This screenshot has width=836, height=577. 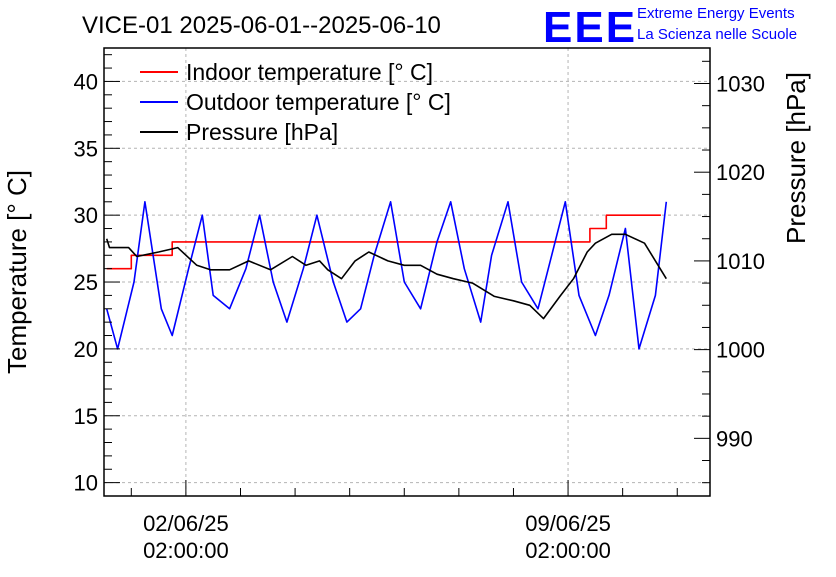 I want to click on y-tick-label: 15, so click(x=86, y=416).